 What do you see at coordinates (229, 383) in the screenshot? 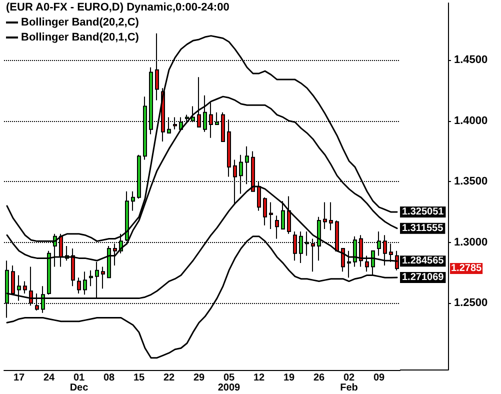
I see `x-tick-label: 05 2009` at bounding box center [229, 383].